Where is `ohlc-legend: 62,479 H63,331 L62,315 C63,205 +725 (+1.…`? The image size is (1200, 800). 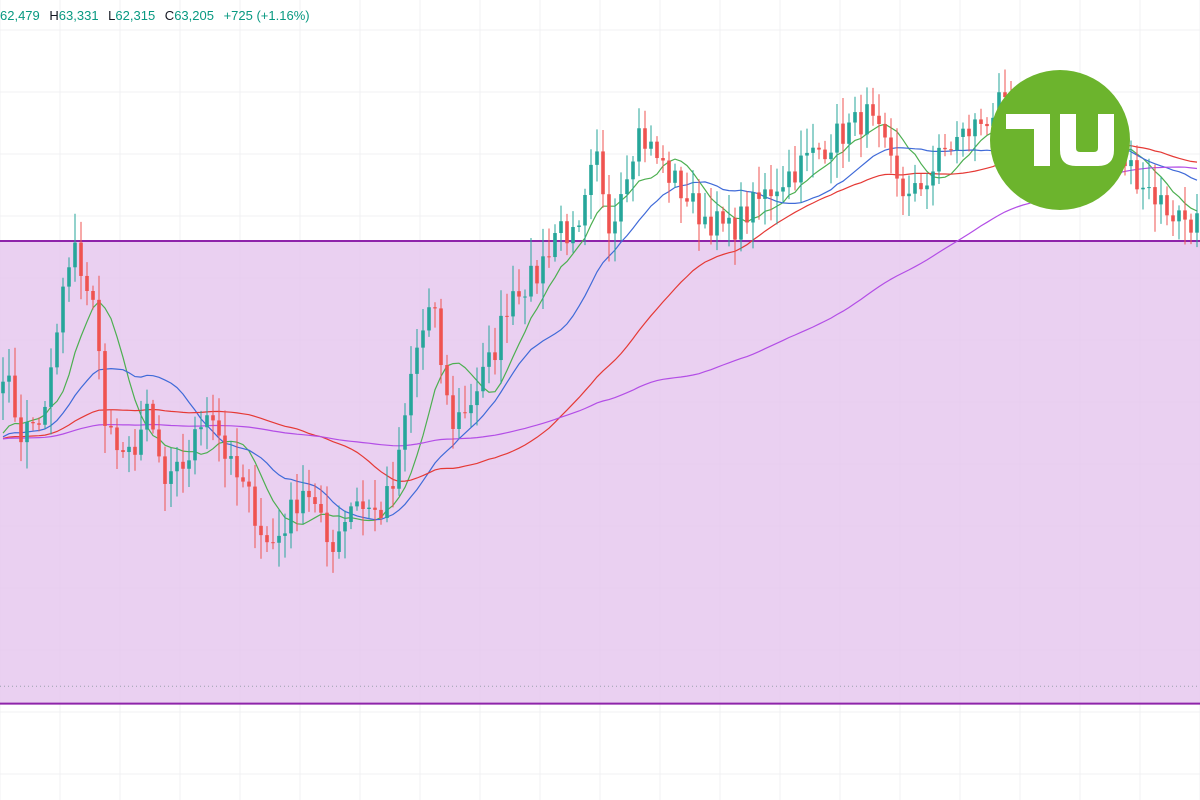
ohlc-legend: 62,479 H63,331 L62,315 C63,205 +725 (+1.… is located at coordinates (158, 18).